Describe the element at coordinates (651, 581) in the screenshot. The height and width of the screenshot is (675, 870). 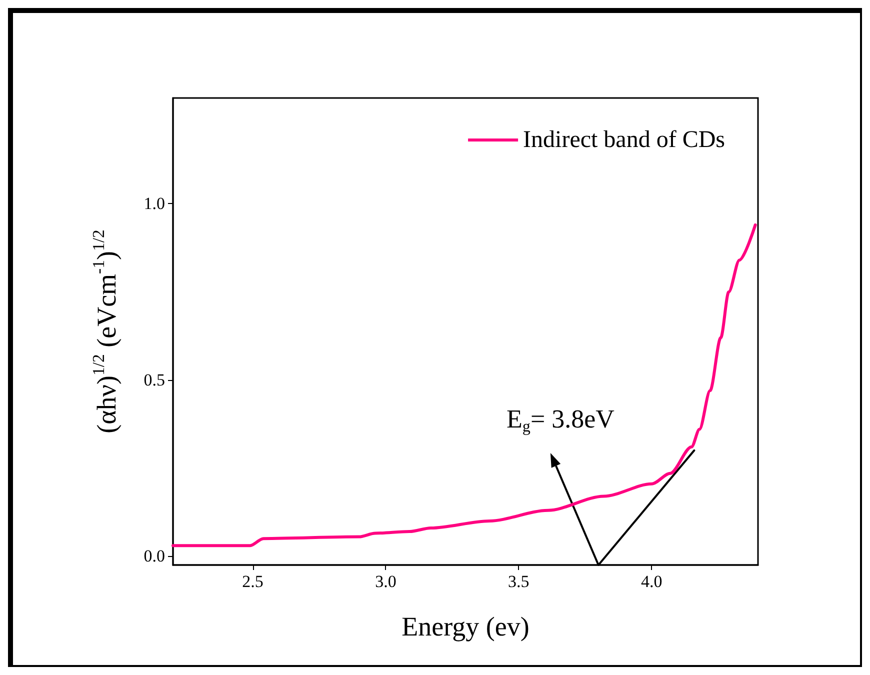
I see `x-tick-label: 4.0` at that location.